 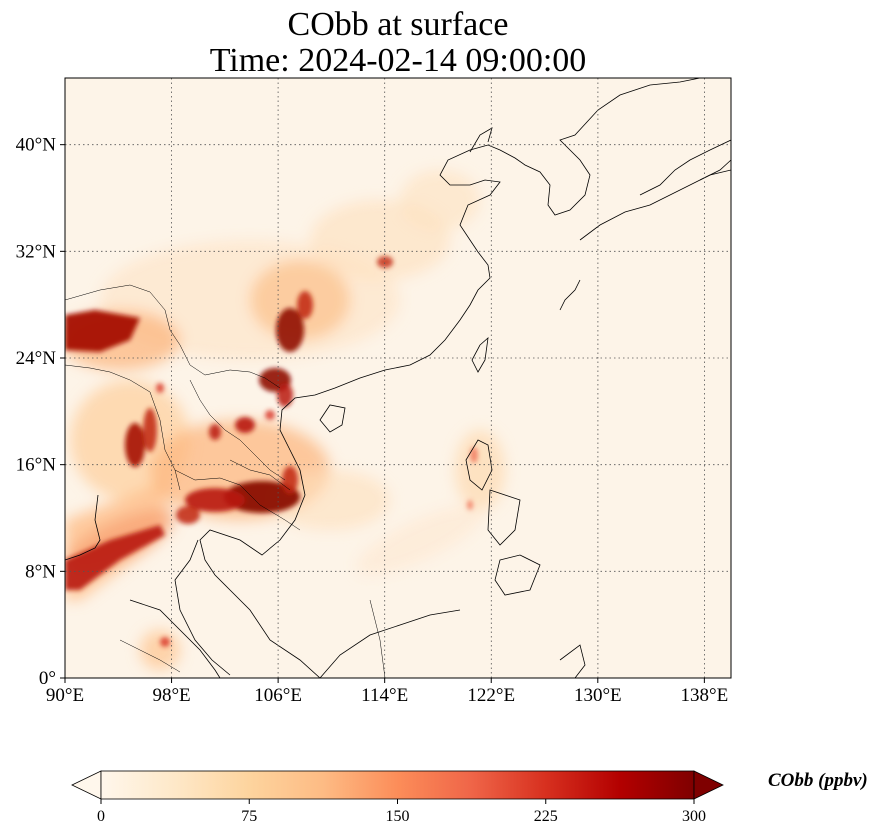 I want to click on map-time-subtitle: Time: 2024-02-14 09:00:00, so click(x=398, y=60).